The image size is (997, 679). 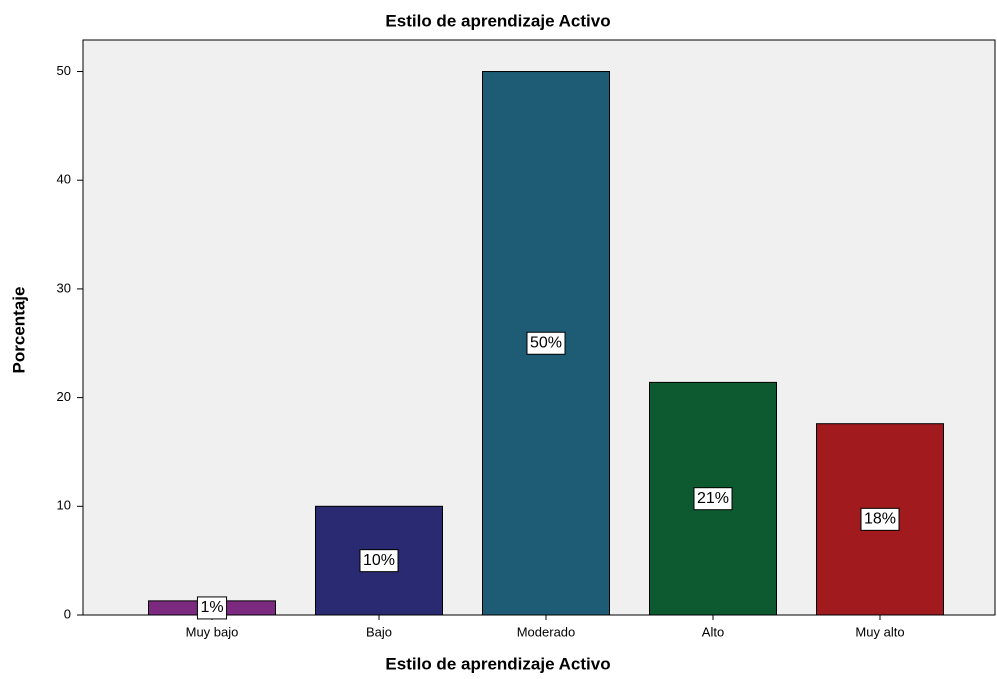 What do you see at coordinates (64, 396) in the screenshot?
I see `y-tick-label: 20` at bounding box center [64, 396].